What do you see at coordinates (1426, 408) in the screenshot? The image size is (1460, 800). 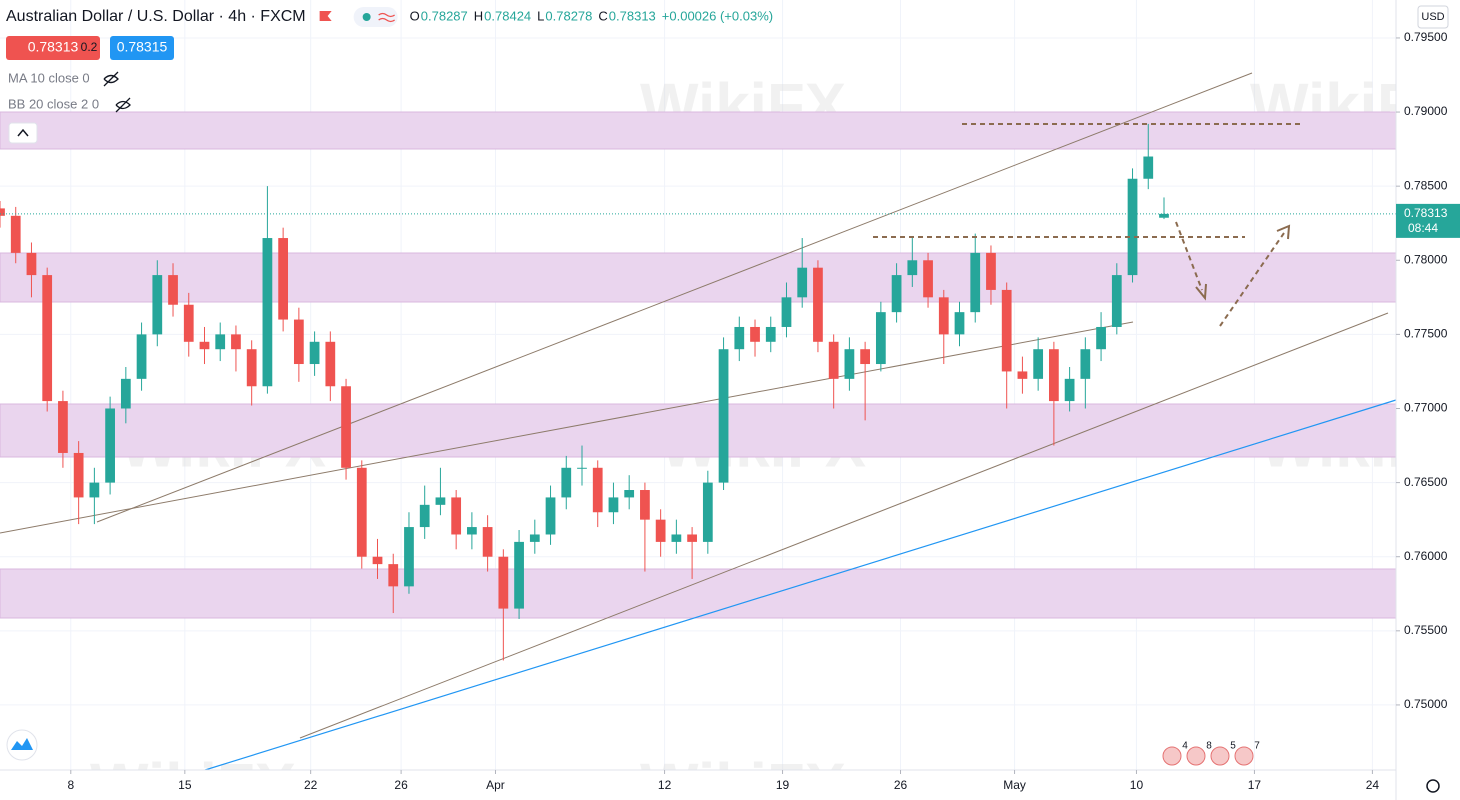 I see `y-tick-label: 0.77000` at bounding box center [1426, 408].